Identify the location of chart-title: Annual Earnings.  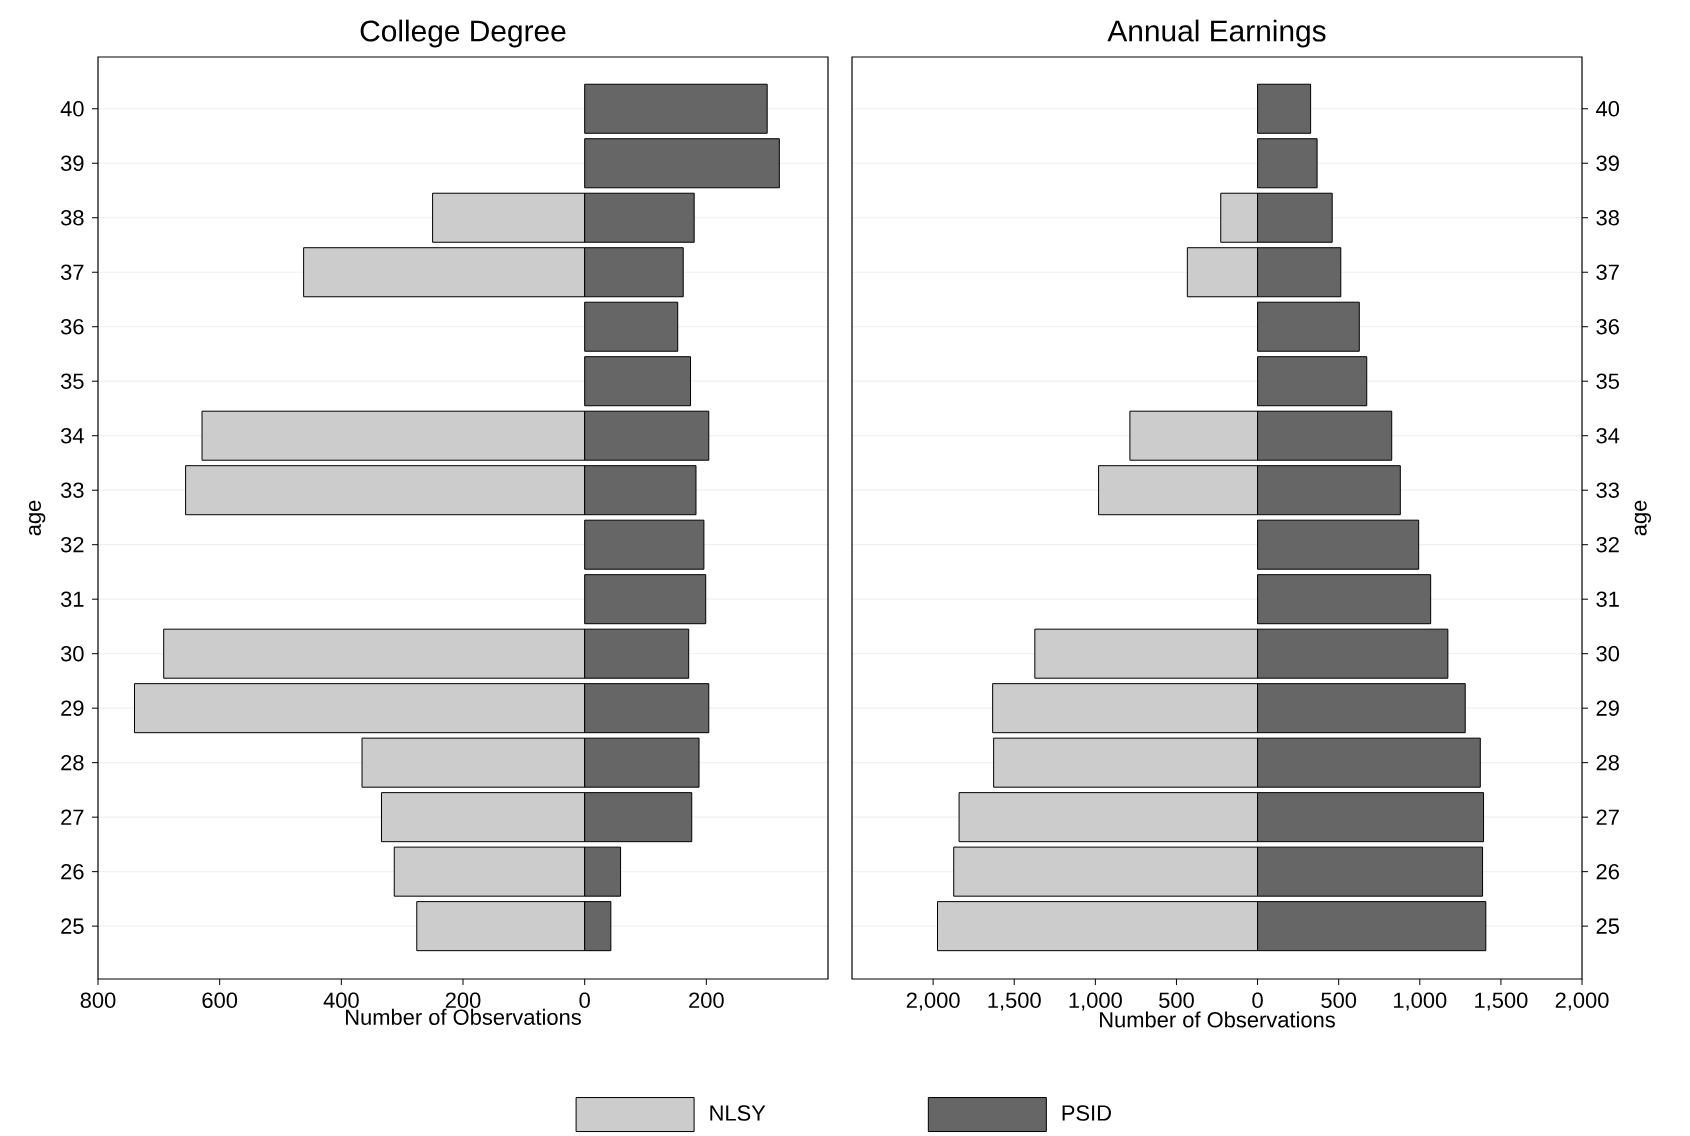
(1216, 33).